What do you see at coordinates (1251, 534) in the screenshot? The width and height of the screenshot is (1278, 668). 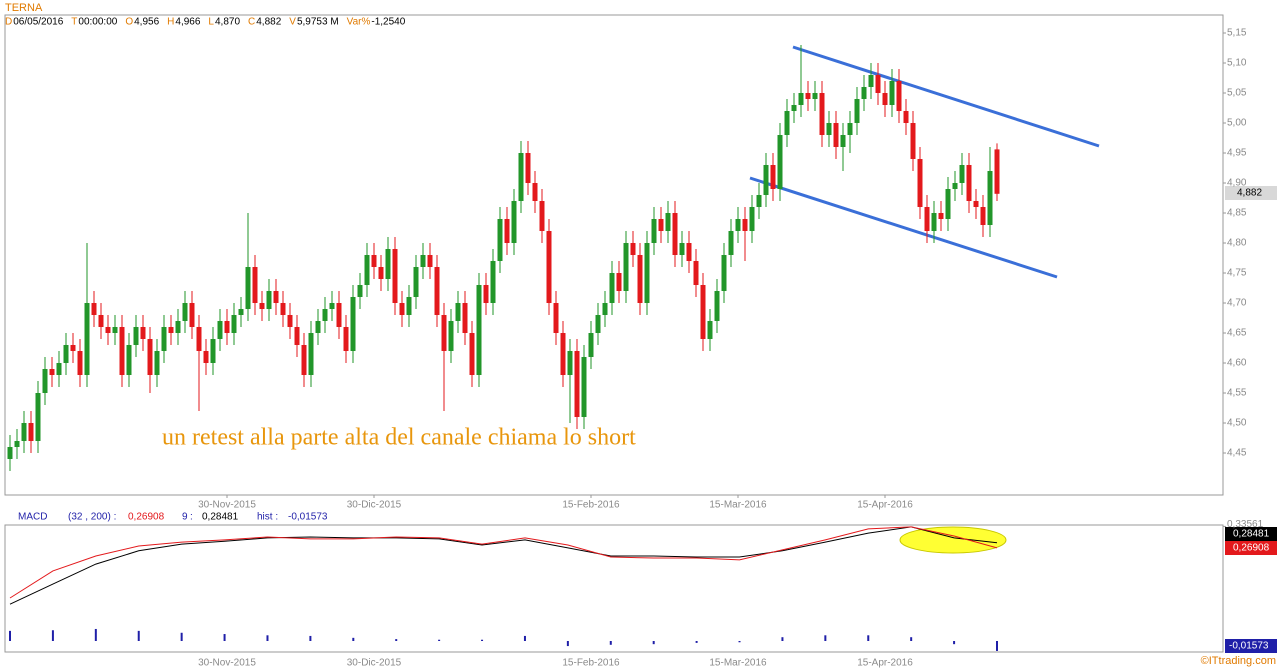 I see `signal-box-label: 0,28481` at bounding box center [1251, 534].